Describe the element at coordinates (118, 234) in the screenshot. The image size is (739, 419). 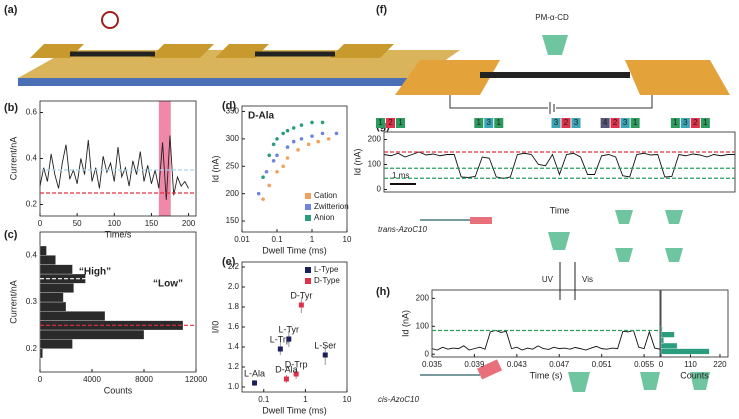
I see `x-axis-label: Time/s` at that location.